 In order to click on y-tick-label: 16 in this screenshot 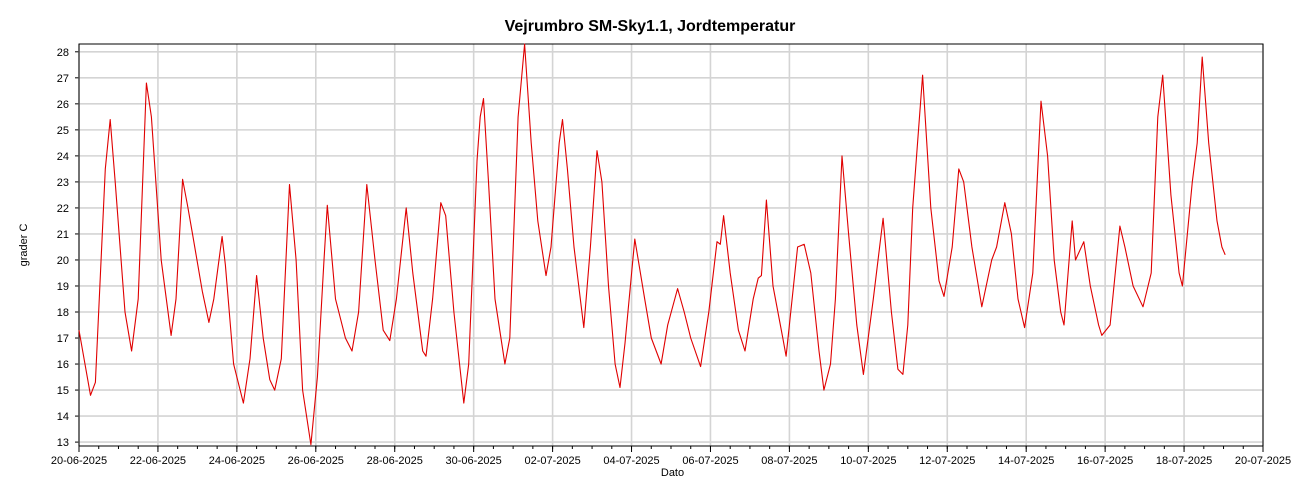, I will do `click(63, 365)`.